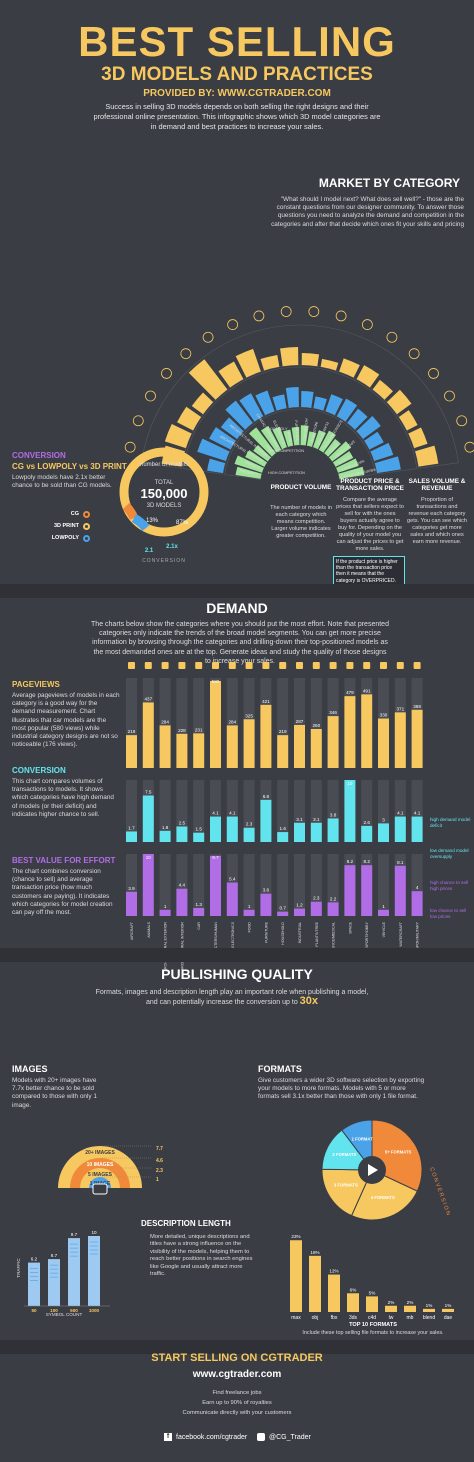 The width and height of the screenshot is (474, 1462). What do you see at coordinates (182, 523) in the screenshot?
I see `donut-pct-b: 87%` at bounding box center [182, 523].